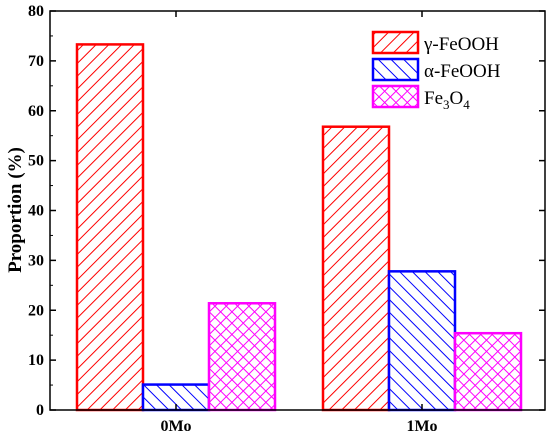 This screenshot has width=550, height=441. Describe the element at coordinates (36, 11) in the screenshot. I see `y-tick-label: 80` at that location.